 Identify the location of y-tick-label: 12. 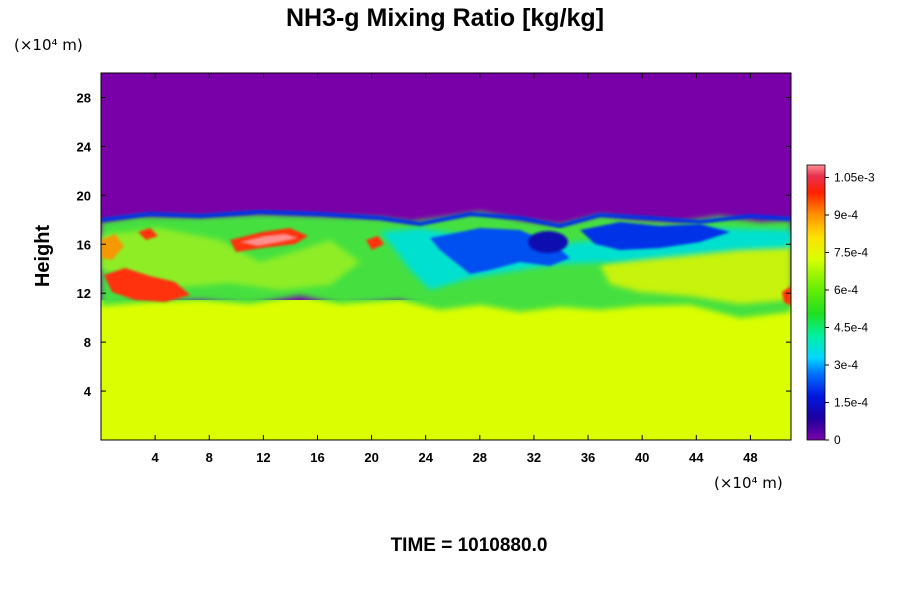
(84, 293).